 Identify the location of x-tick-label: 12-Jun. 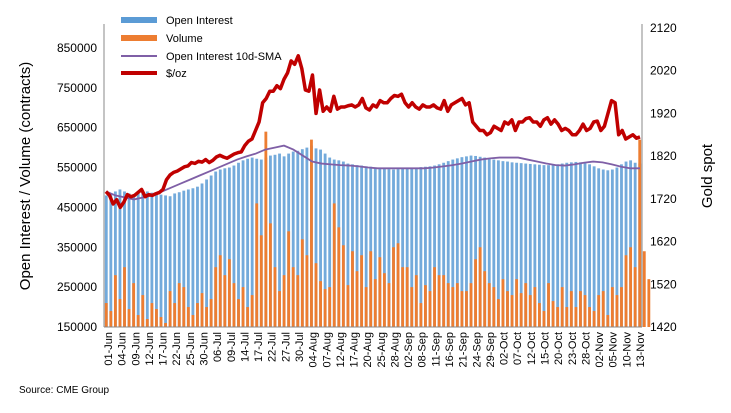
(150, 349).